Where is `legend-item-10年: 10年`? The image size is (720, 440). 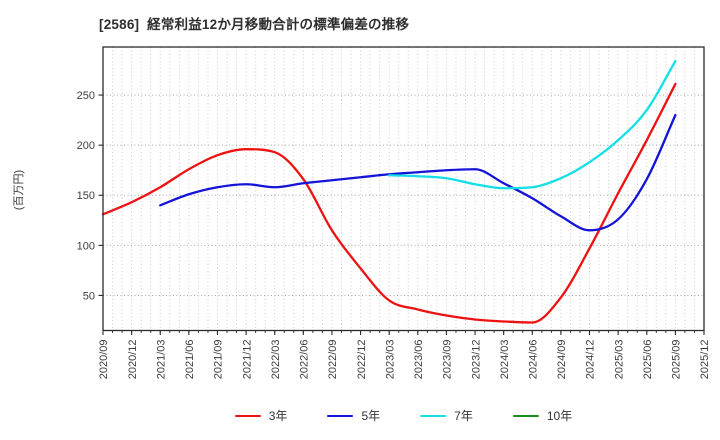
legend-item-10年: 10年 is located at coordinates (542, 416).